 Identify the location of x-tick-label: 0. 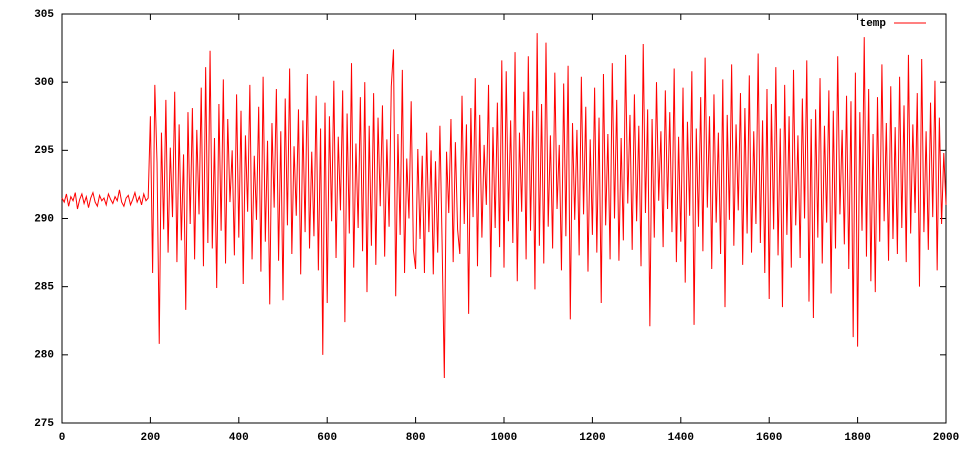
(62, 438).